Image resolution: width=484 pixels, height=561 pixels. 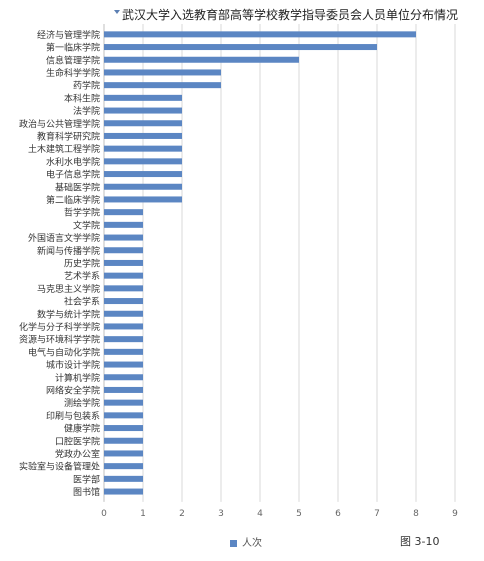 What do you see at coordinates (377, 514) in the screenshot?
I see `x-tick-label: 7` at bounding box center [377, 514].